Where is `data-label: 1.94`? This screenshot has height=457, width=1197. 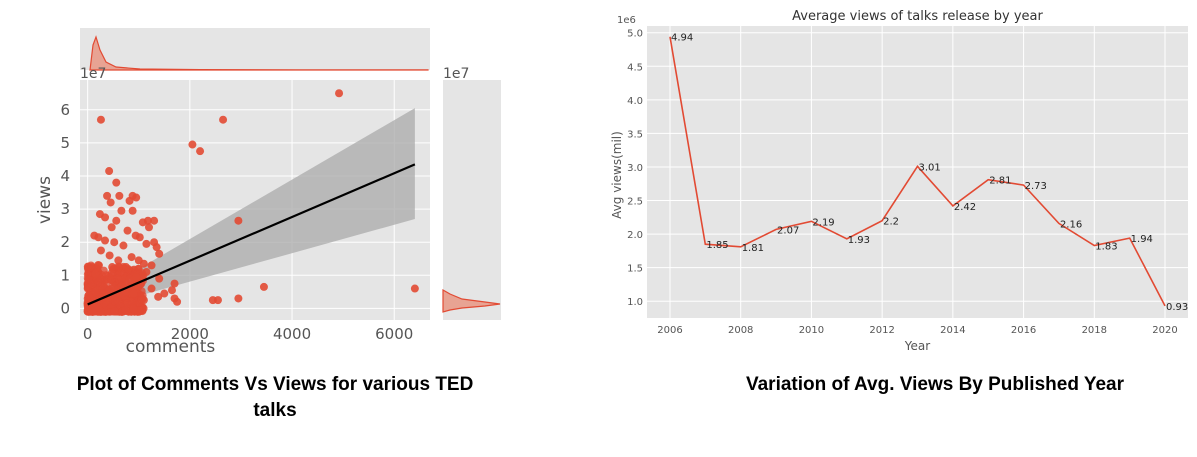 data-label: 1.94 is located at coordinates (1142, 239).